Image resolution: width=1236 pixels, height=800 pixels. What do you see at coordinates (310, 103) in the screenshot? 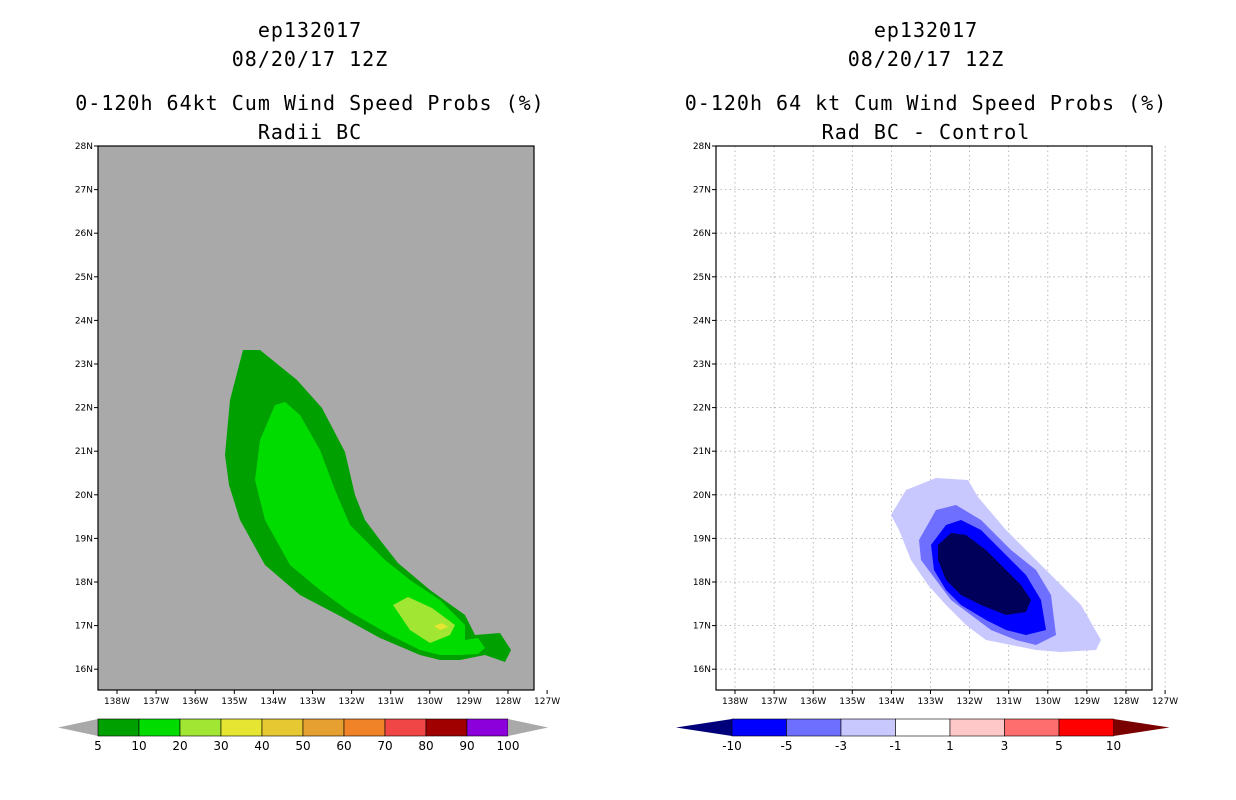
I see `panel-title-line-3: 0-120h 64kt Cum Wind Speed Probs (%)` at bounding box center [310, 103].